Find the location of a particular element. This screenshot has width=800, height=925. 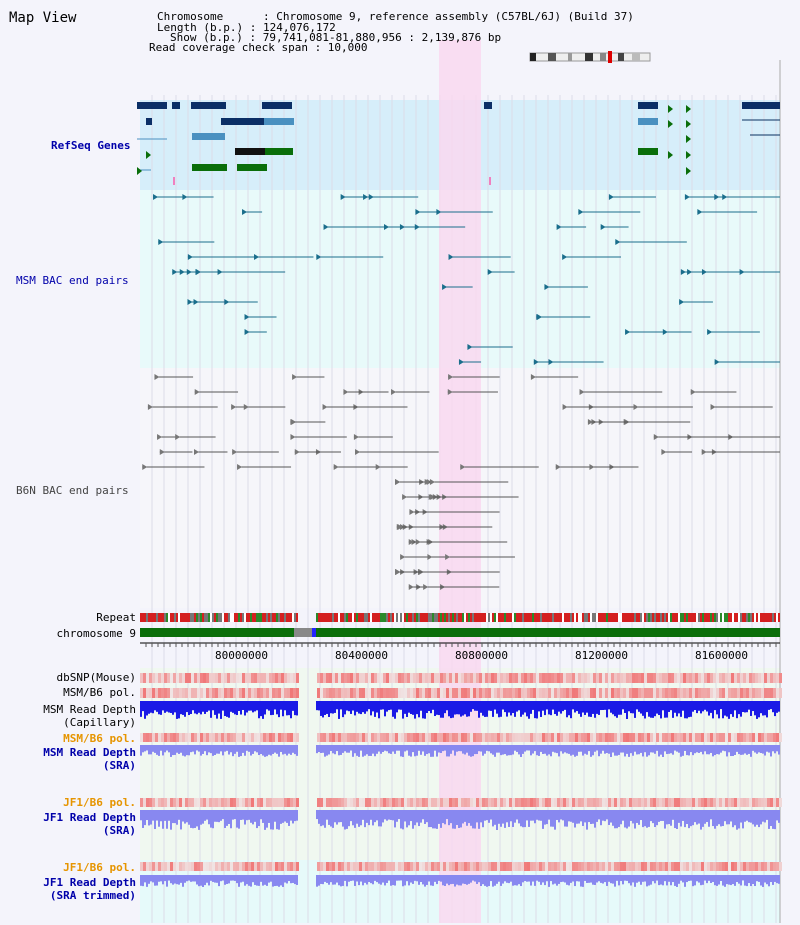

msm-bac-label: MSM BAC end pairs is located at coordinates (72, 280).